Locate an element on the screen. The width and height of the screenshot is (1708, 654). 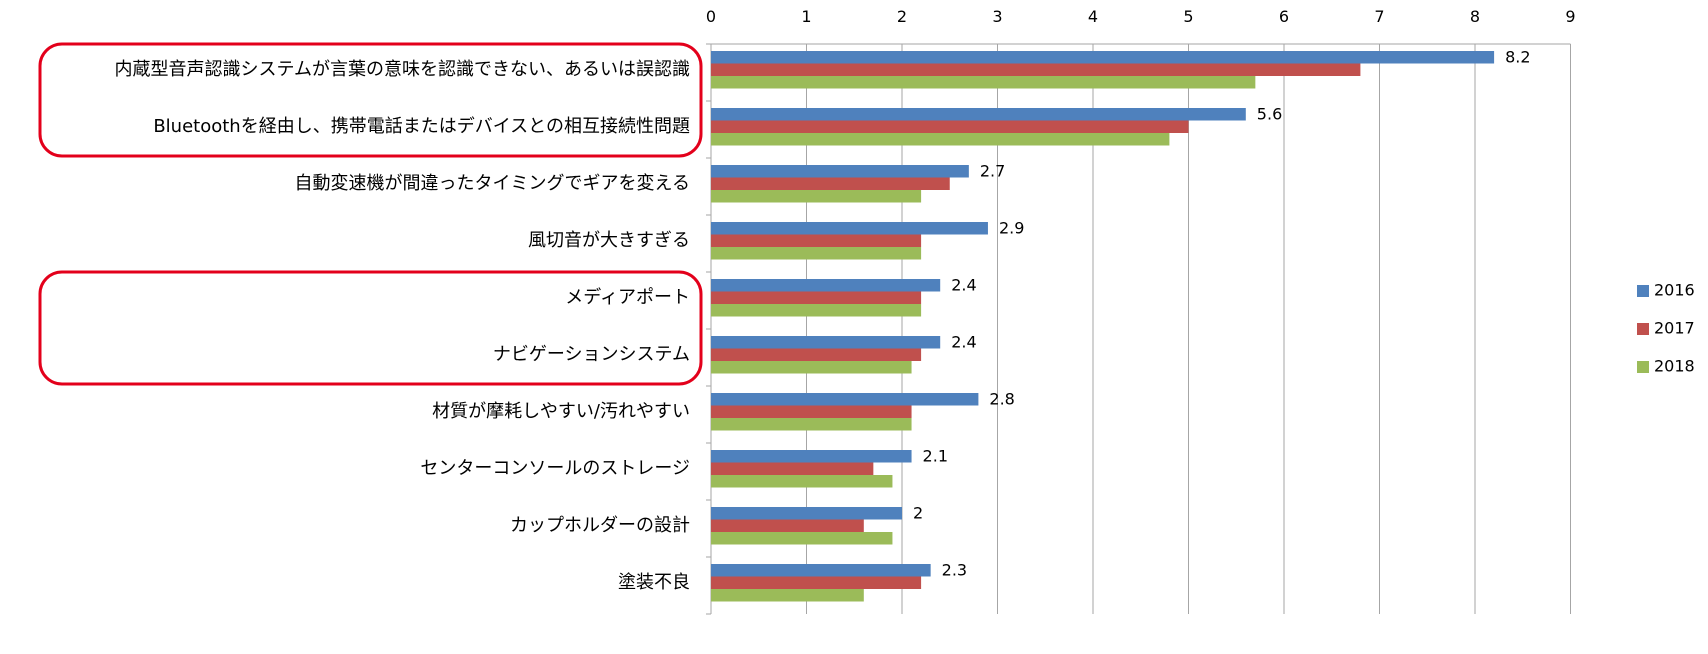
x-tick-label: 8 is located at coordinates (1475, 16).